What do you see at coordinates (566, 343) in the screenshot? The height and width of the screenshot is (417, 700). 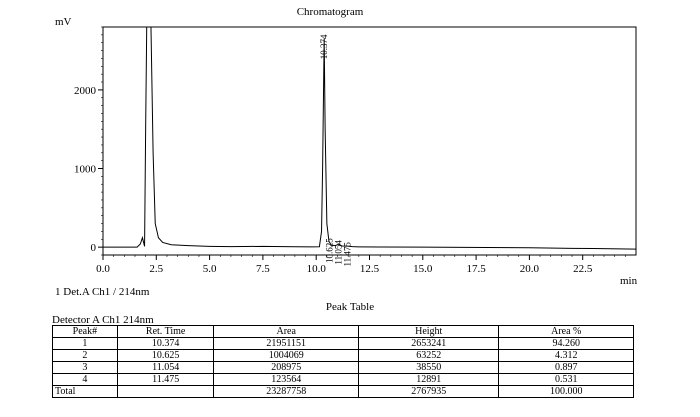 I see `cell-area-pct: 94.260` at bounding box center [566, 343].